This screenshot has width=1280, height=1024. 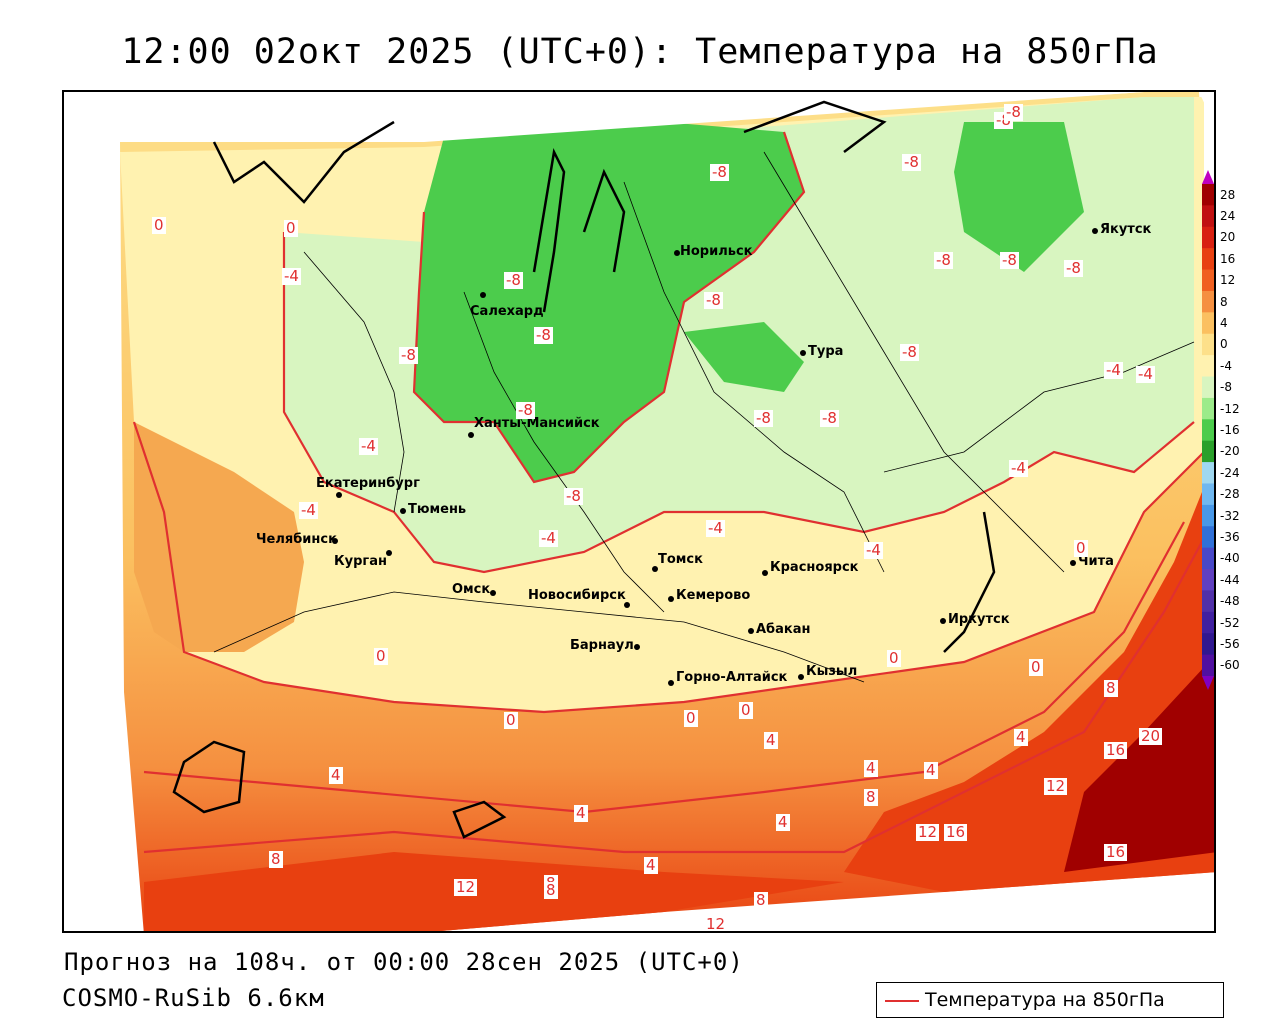 What do you see at coordinates (1230, 451) in the screenshot?
I see `colorbar-tick-label: -20` at bounding box center [1230, 451].